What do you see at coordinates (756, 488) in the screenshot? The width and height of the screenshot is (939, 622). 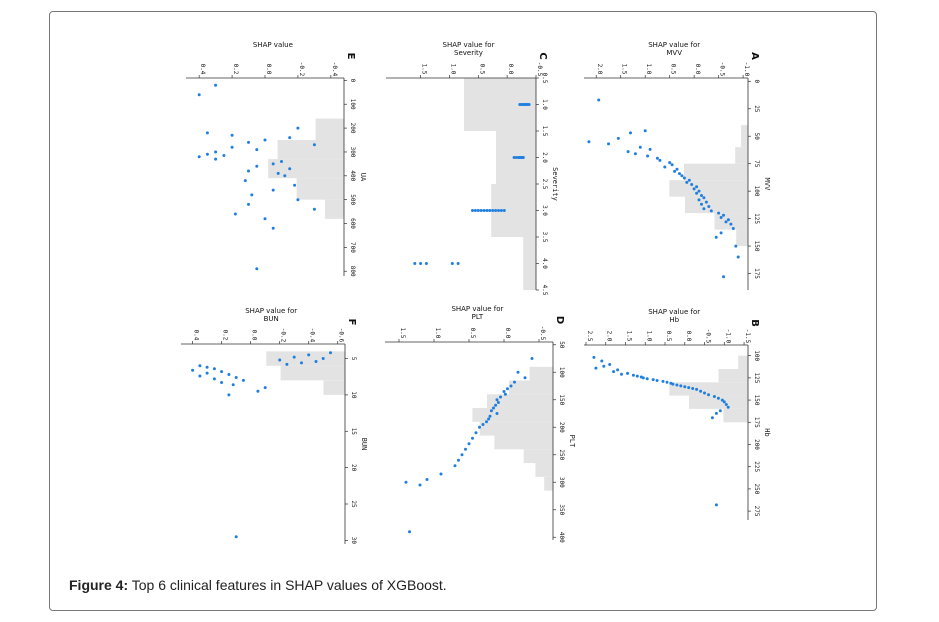 I see `b-x-tick-label: 250` at bounding box center [756, 488].